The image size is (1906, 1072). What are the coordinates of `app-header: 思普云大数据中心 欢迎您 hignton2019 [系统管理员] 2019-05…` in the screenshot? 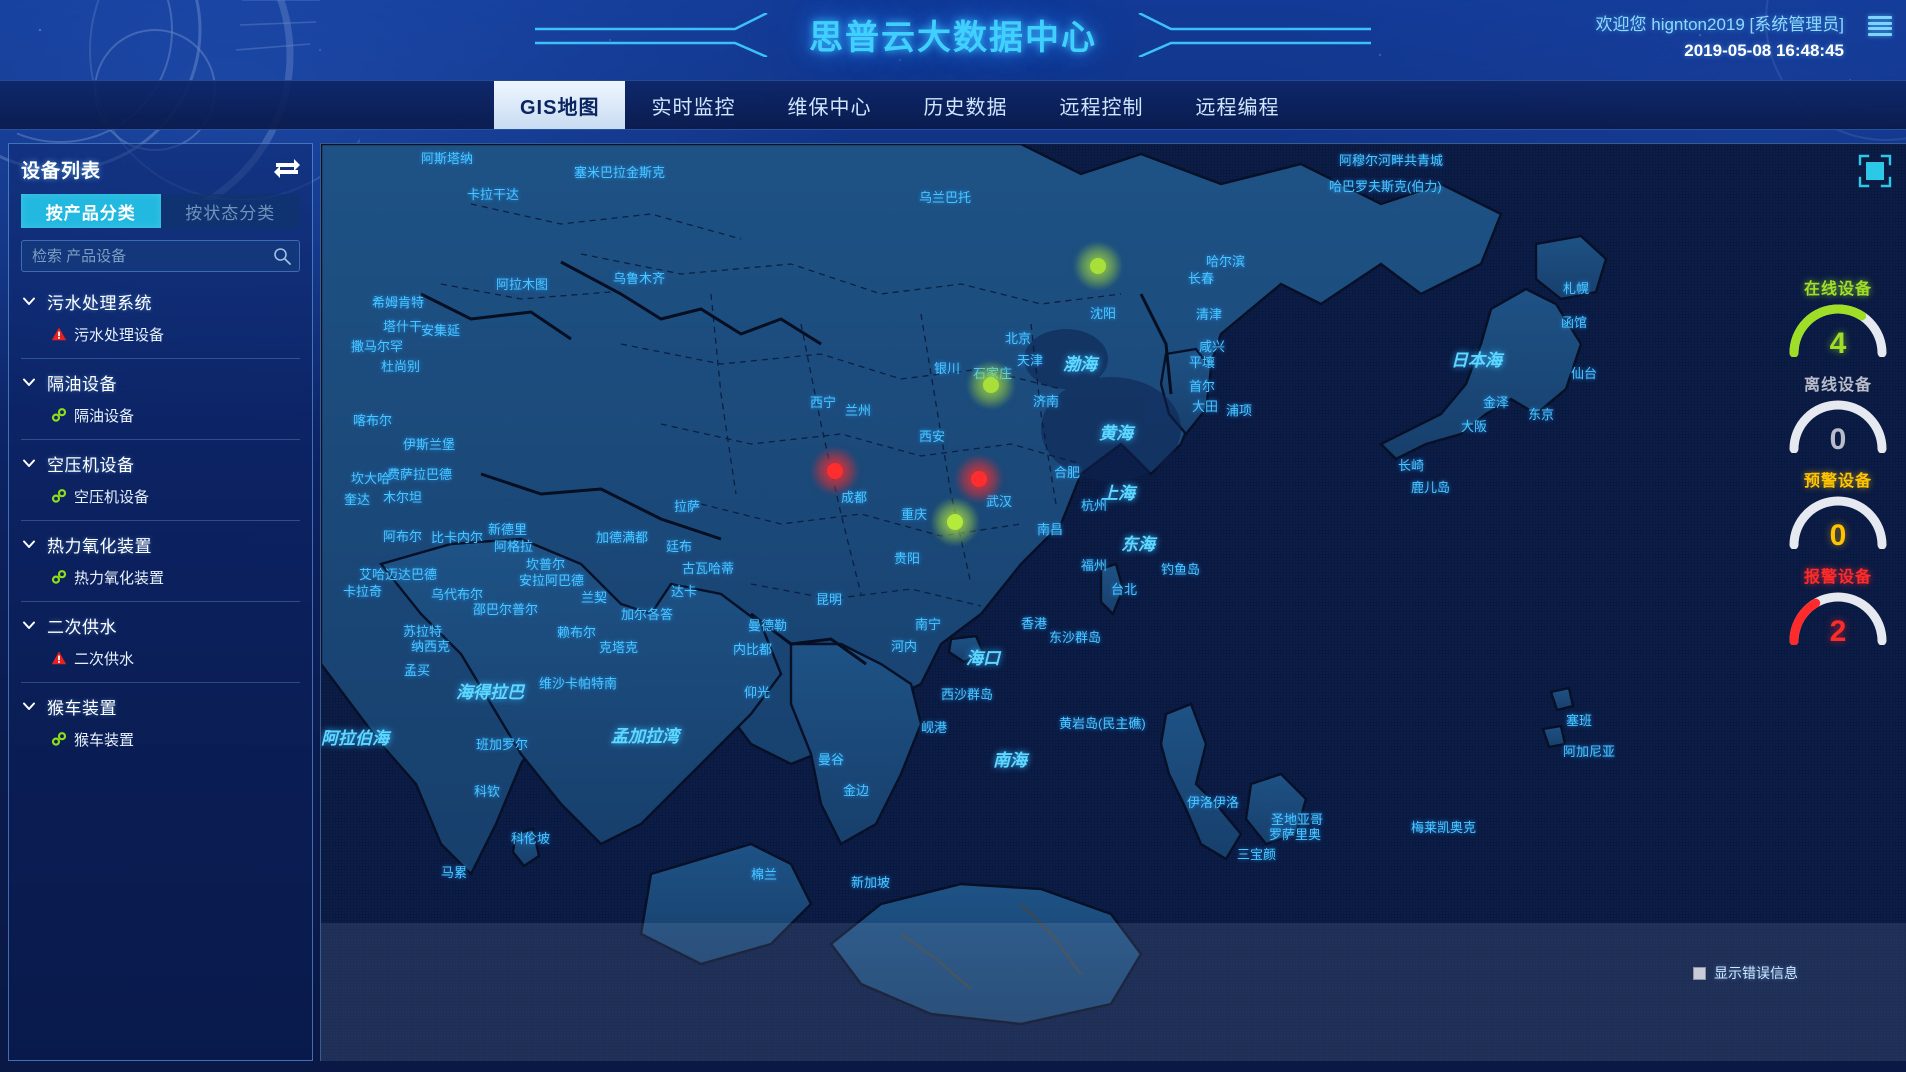 It's located at (953, 39).